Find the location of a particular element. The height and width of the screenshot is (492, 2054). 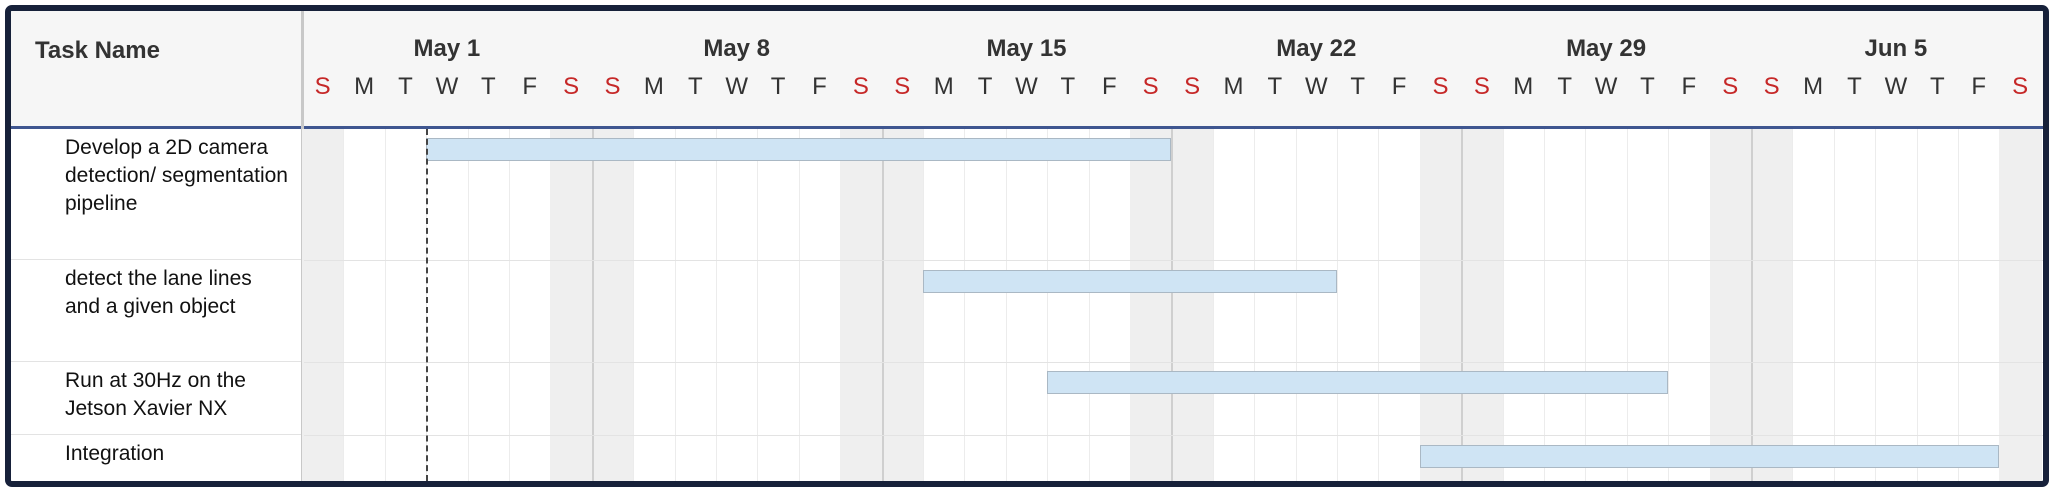

week-label: May 8 is located at coordinates (737, 48).